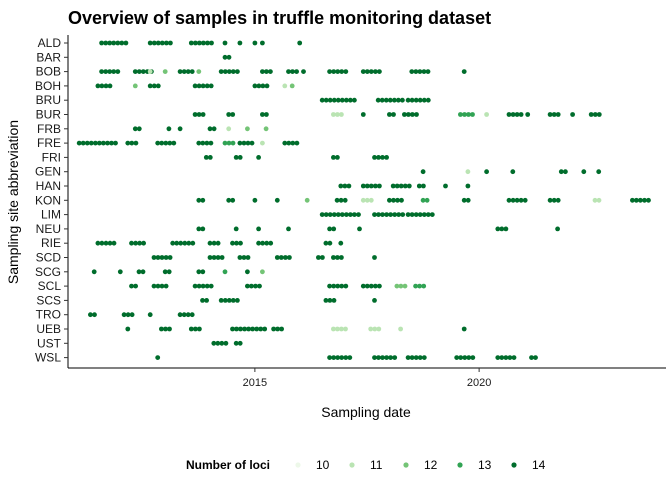  I want to click on legend: Number of loci 10 11 12 13 14, so click(366, 465).